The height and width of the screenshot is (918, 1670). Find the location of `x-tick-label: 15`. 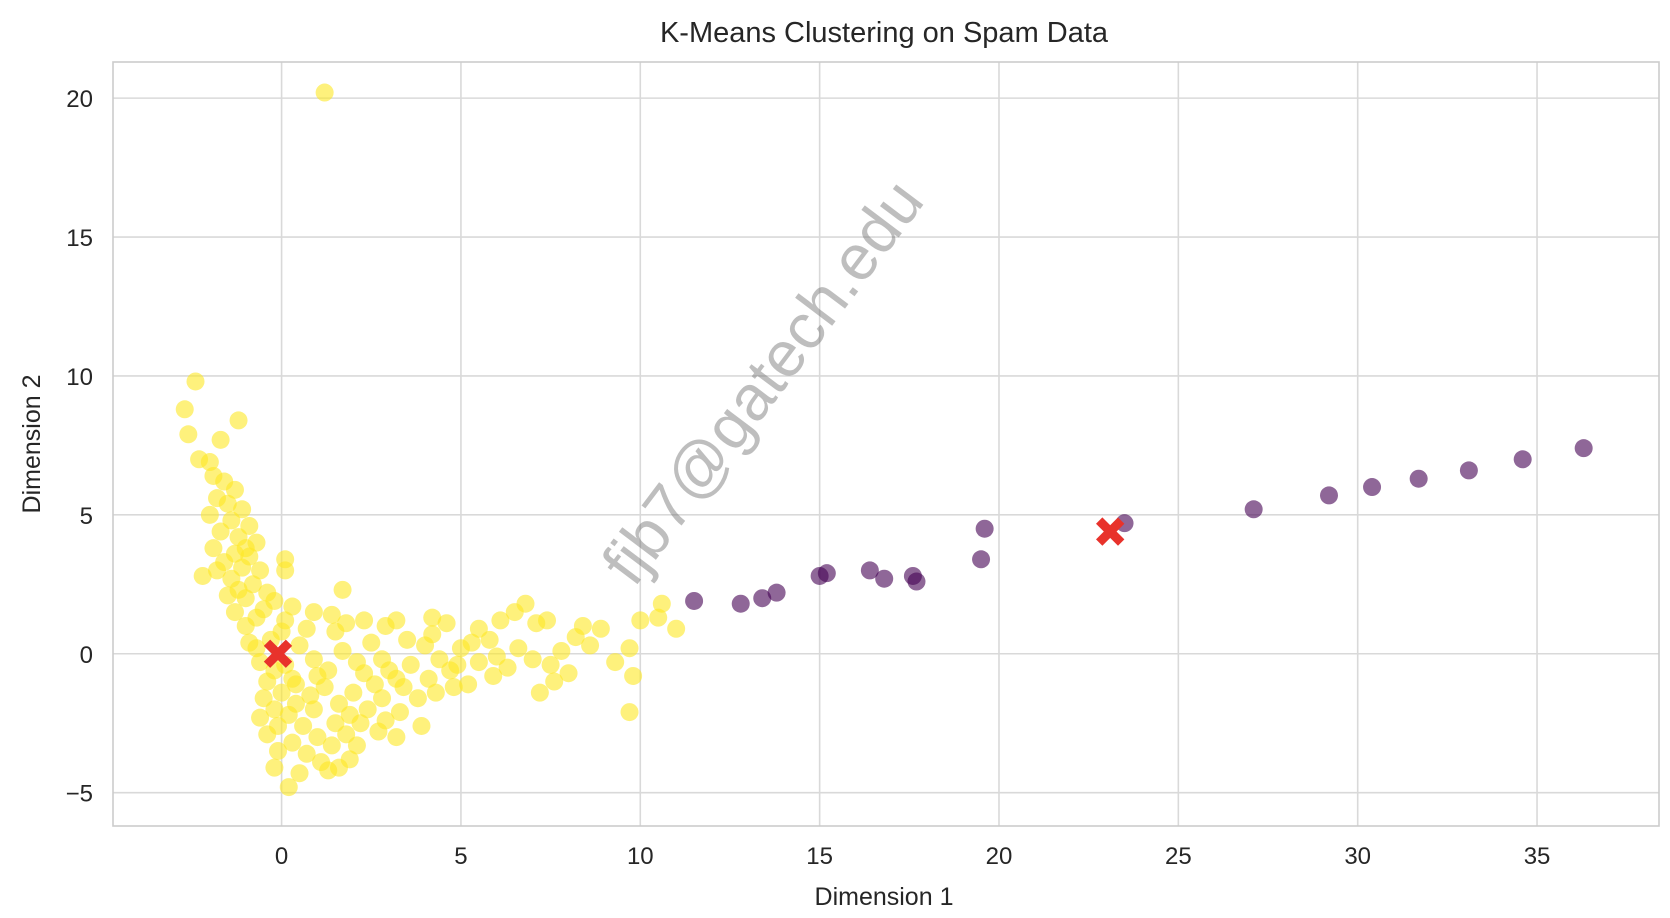

x-tick-label: 15 is located at coordinates (819, 856).